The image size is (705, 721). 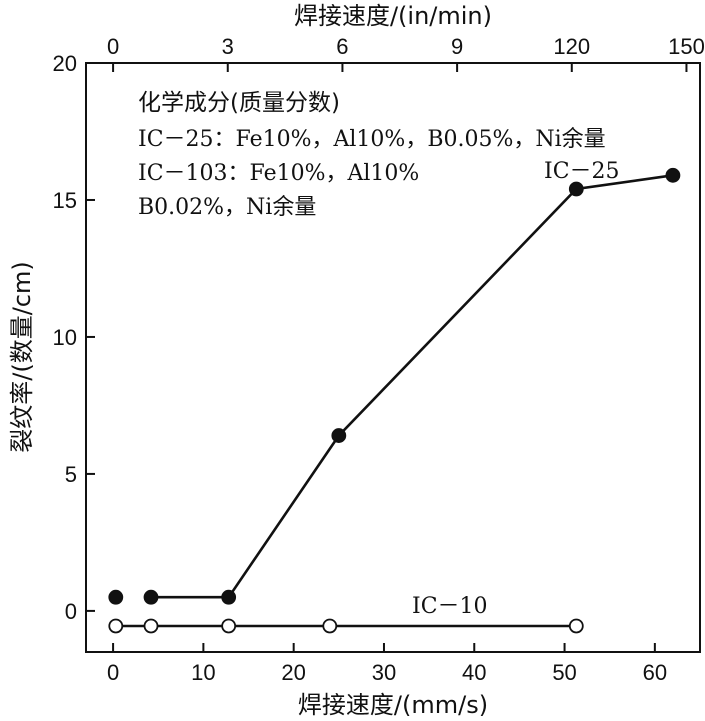 What do you see at coordinates (372, 139) in the screenshot?
I see `composition-line-1: IC－25：Fe10%，Al10%，B0.05%，Ni余量` at bounding box center [372, 139].